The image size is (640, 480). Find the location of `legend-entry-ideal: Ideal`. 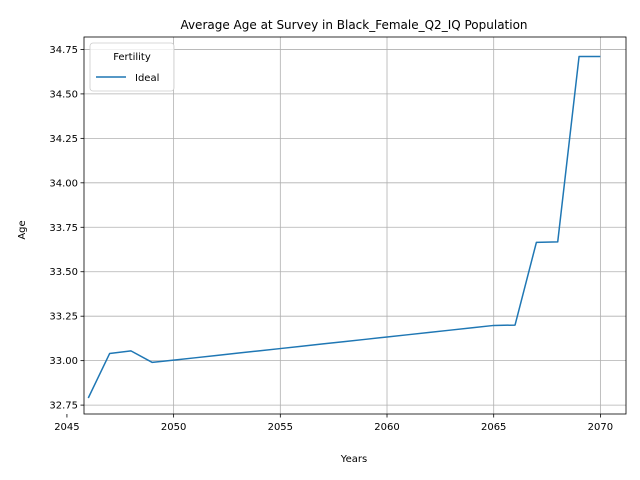

legend-entry-ideal: Ideal is located at coordinates (147, 78).